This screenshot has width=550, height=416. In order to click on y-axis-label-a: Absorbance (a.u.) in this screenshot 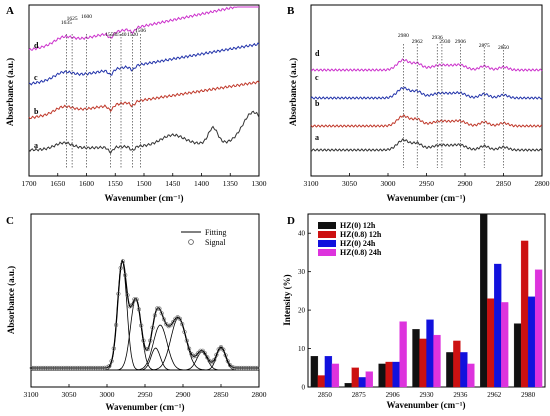, I will do `click(10, 92)`.